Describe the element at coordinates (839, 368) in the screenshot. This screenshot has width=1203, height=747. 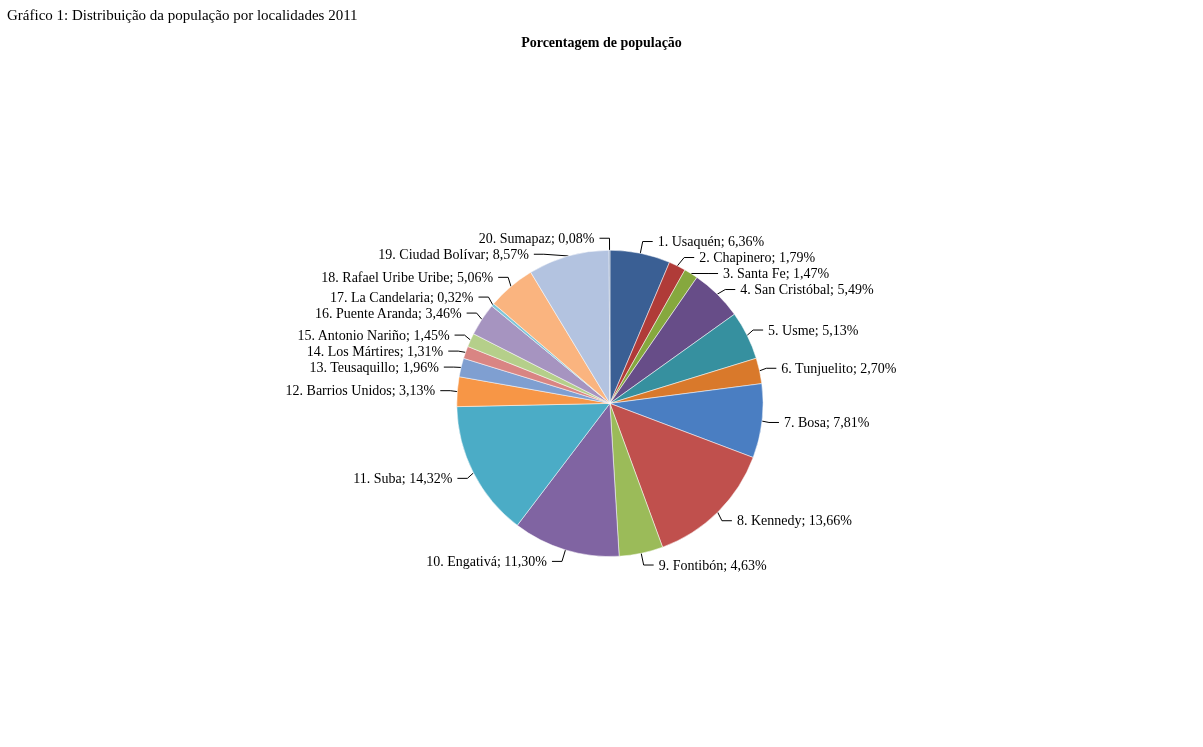
I see `slice-label: 6. Tunjuelito; 2,70%` at that location.